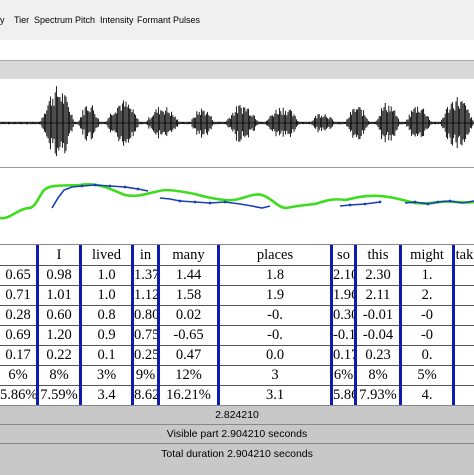 The height and width of the screenshot is (475, 474). Describe the element at coordinates (266, 195) in the screenshot. I see `pitch-track-points` at that location.